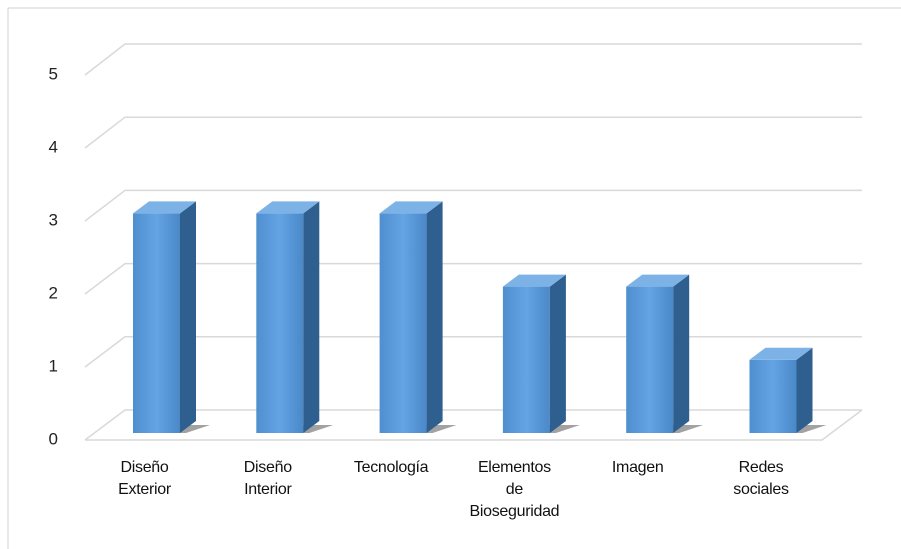 This screenshot has width=901, height=549. What do you see at coordinates (144, 478) in the screenshot?
I see `x-tick-label: Diseño Exterior` at bounding box center [144, 478].